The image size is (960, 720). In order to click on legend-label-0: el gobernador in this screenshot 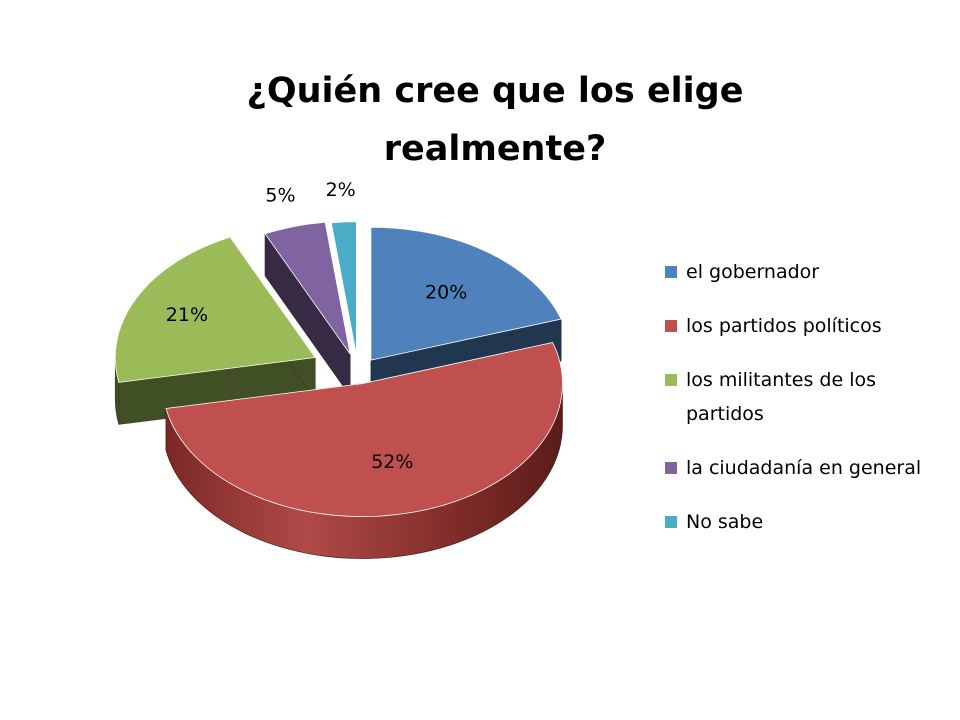, I will do `click(753, 272)`.